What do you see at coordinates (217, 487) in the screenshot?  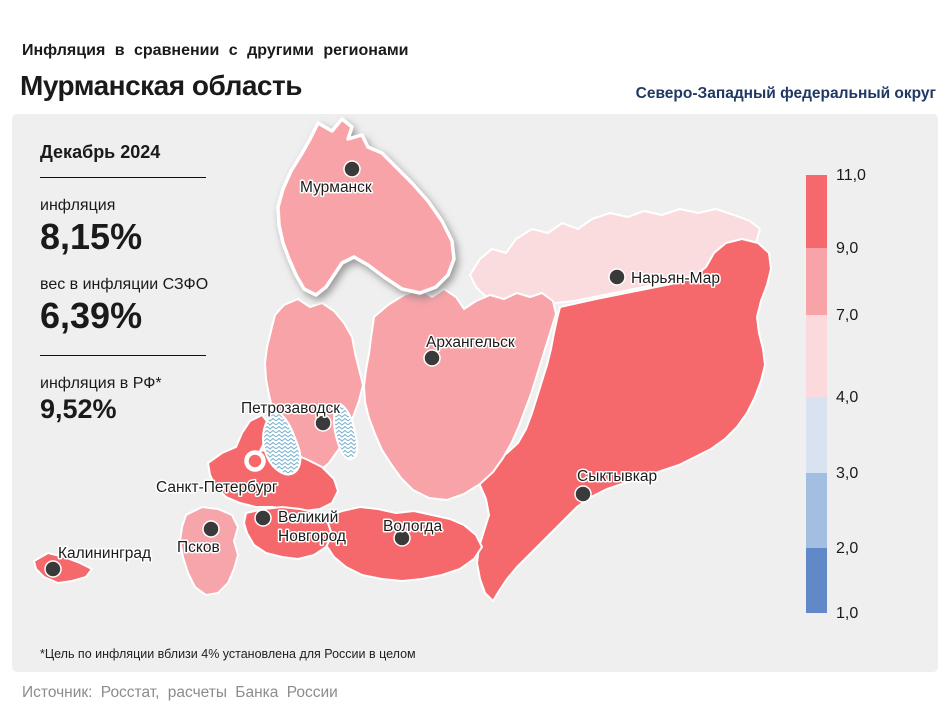 I see `city-label-saint-petersburg: Санкт-Петербург` at bounding box center [217, 487].